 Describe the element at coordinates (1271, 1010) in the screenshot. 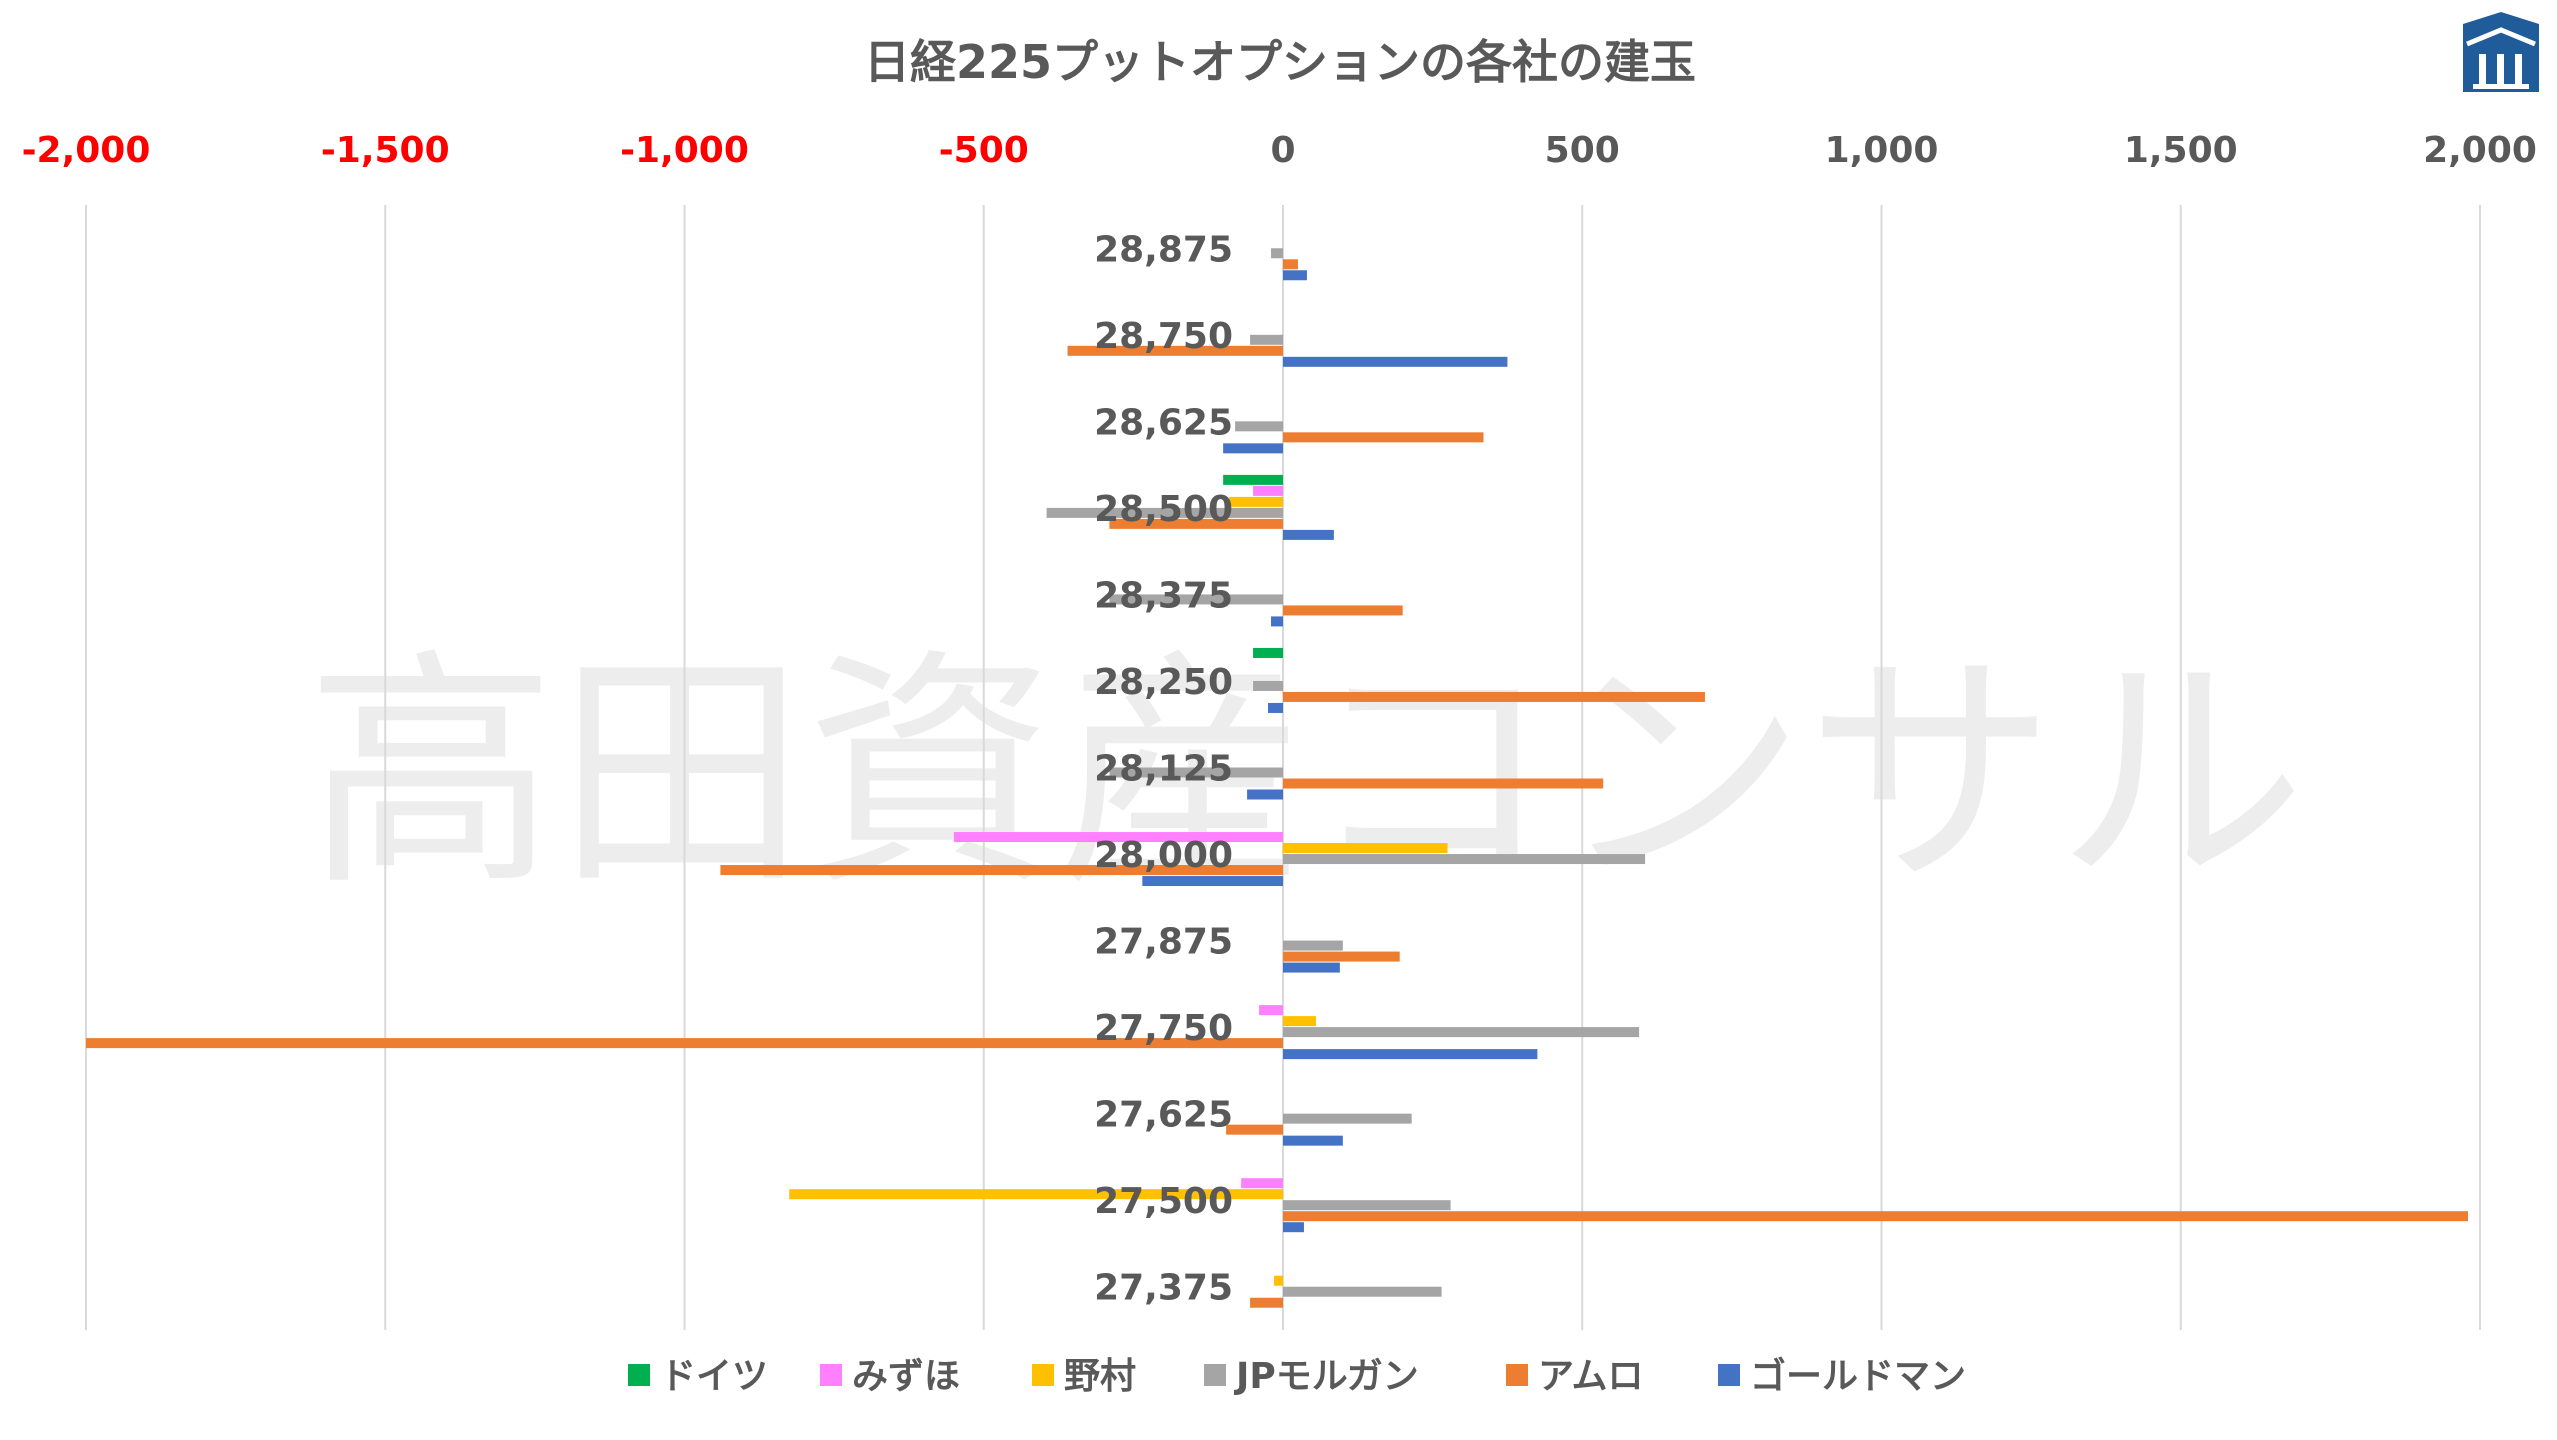

I see `bar-みずほ-27,750` at that location.